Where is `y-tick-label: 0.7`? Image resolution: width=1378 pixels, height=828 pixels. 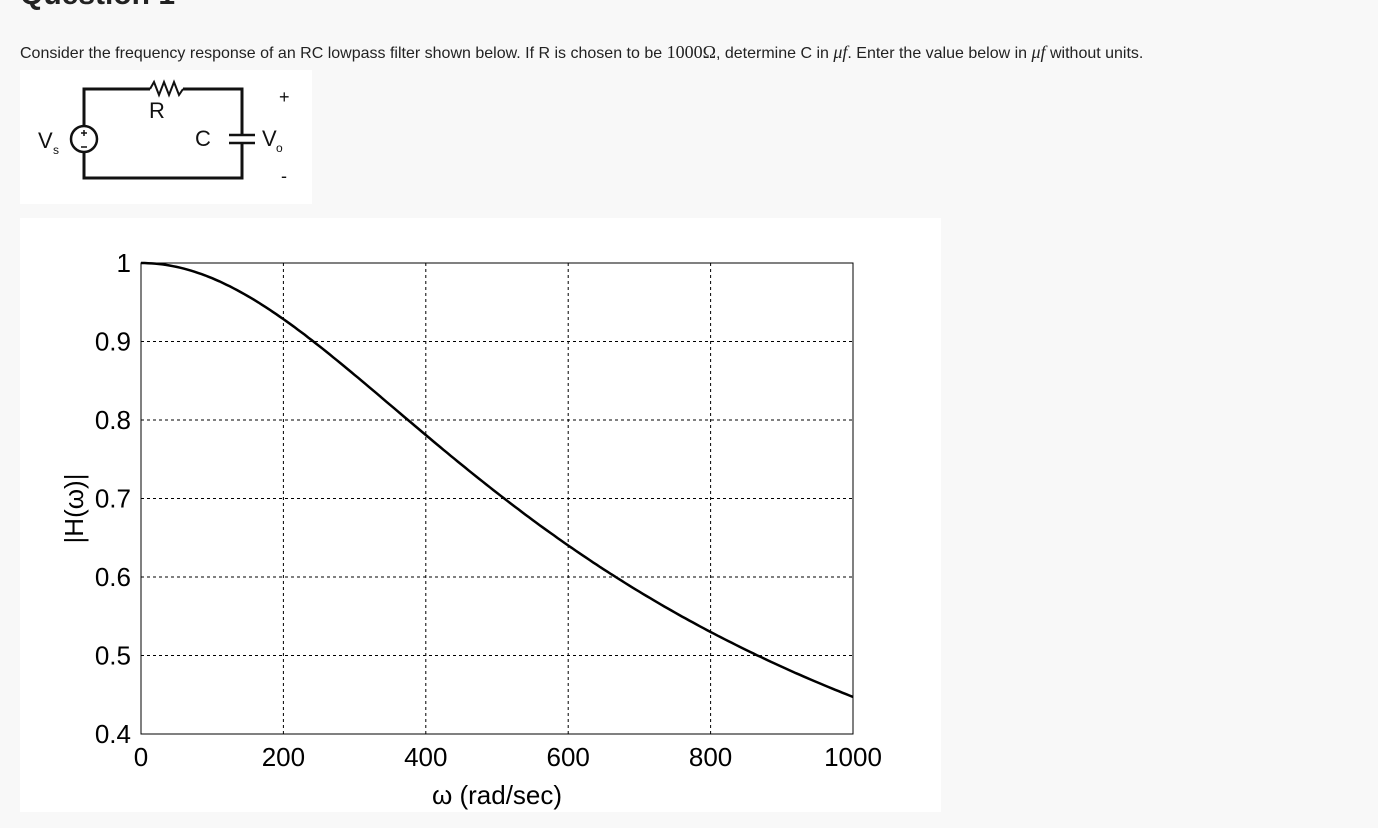 y-tick-label: 0.7 is located at coordinates (113, 499).